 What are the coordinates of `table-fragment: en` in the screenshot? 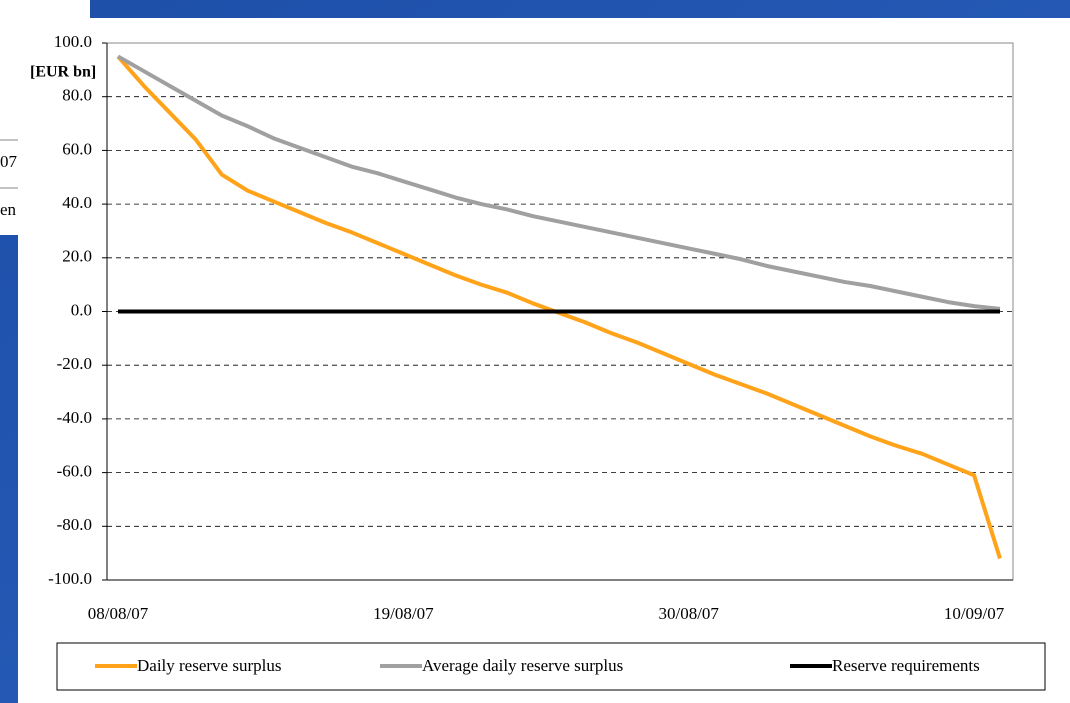 It's located at (8, 209).